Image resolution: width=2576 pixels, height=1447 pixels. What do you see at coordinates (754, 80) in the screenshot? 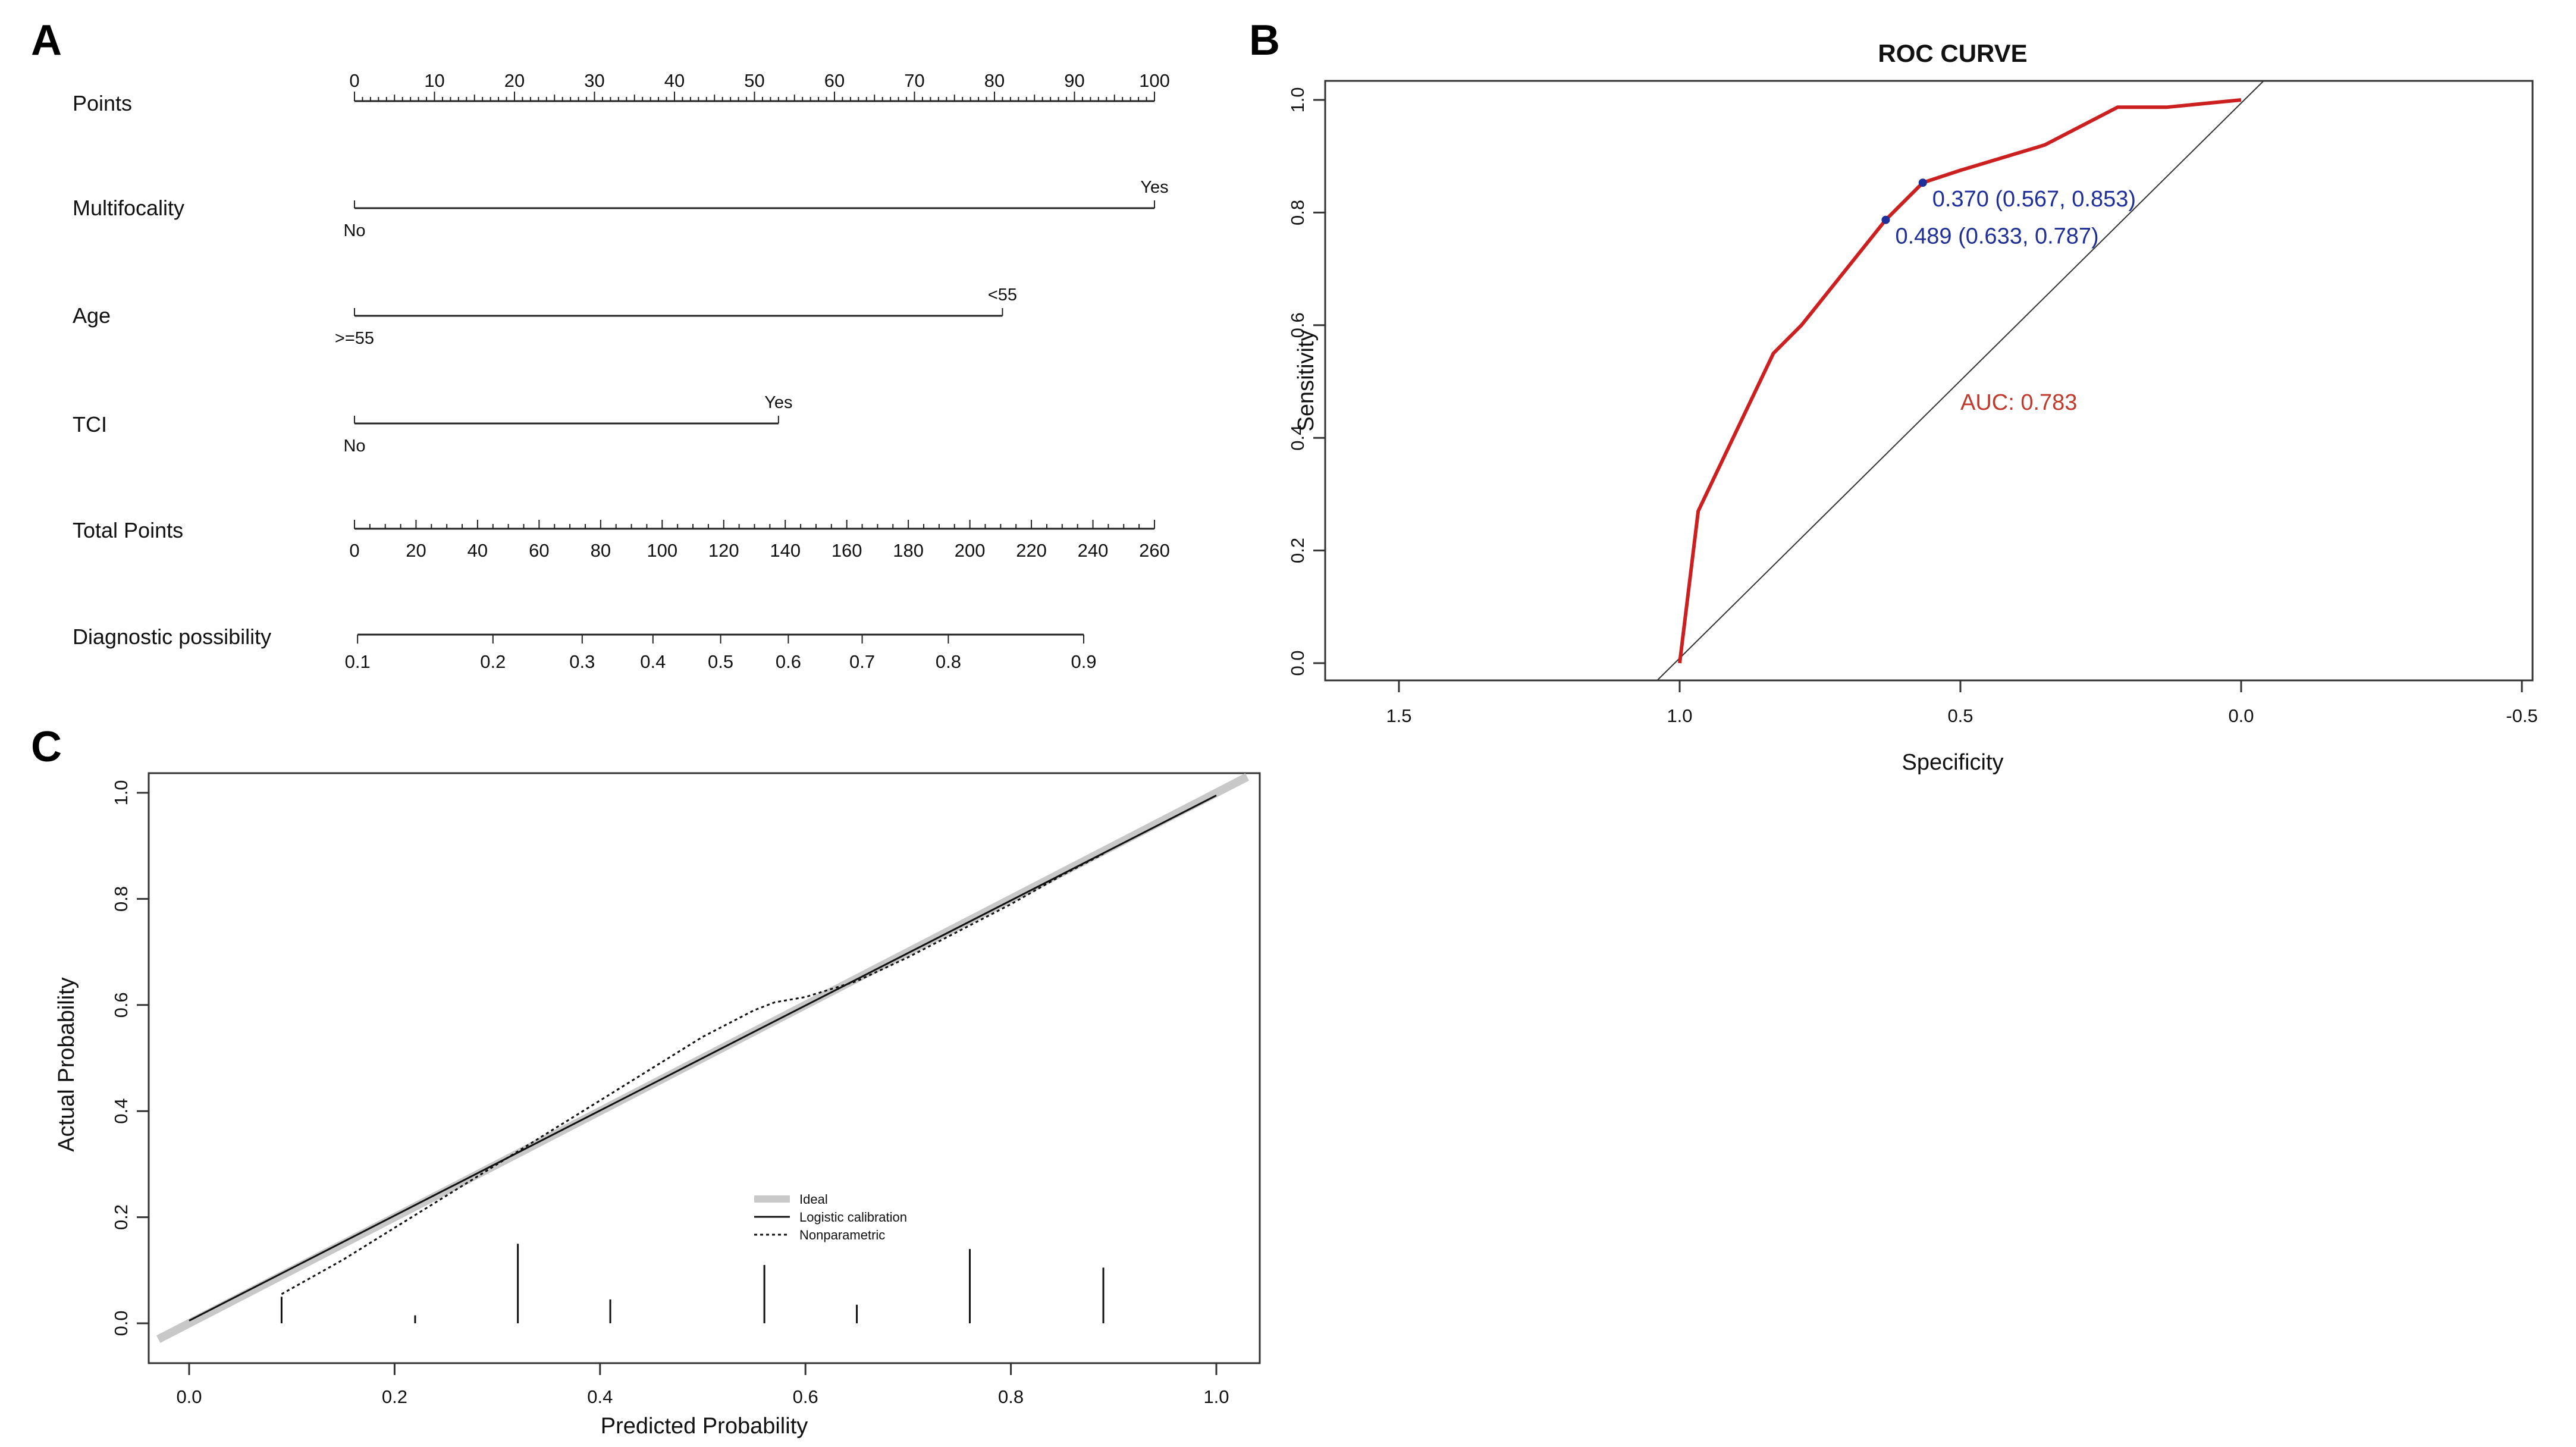
I see `points-tick-label: 50` at bounding box center [754, 80].